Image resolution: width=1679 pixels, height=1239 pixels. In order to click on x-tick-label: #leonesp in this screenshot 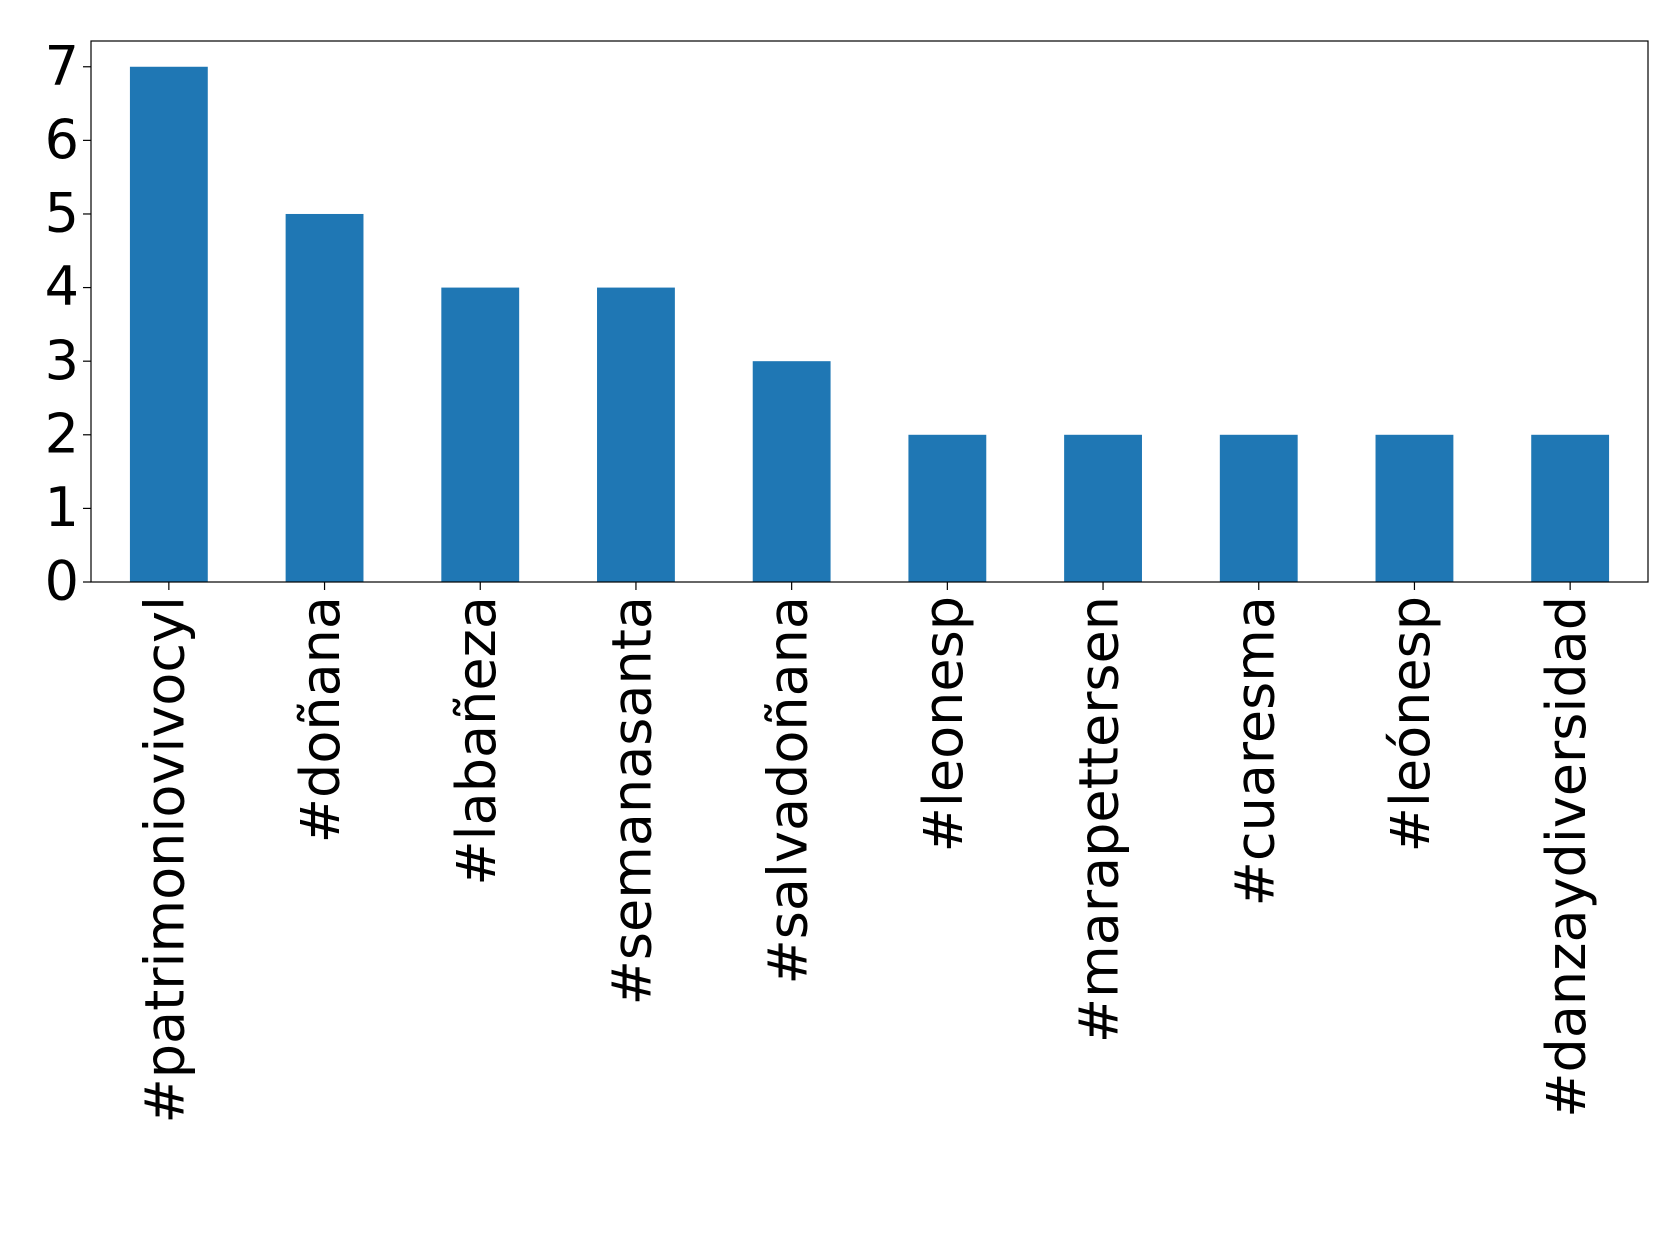, I will do `click(943, 724)`.